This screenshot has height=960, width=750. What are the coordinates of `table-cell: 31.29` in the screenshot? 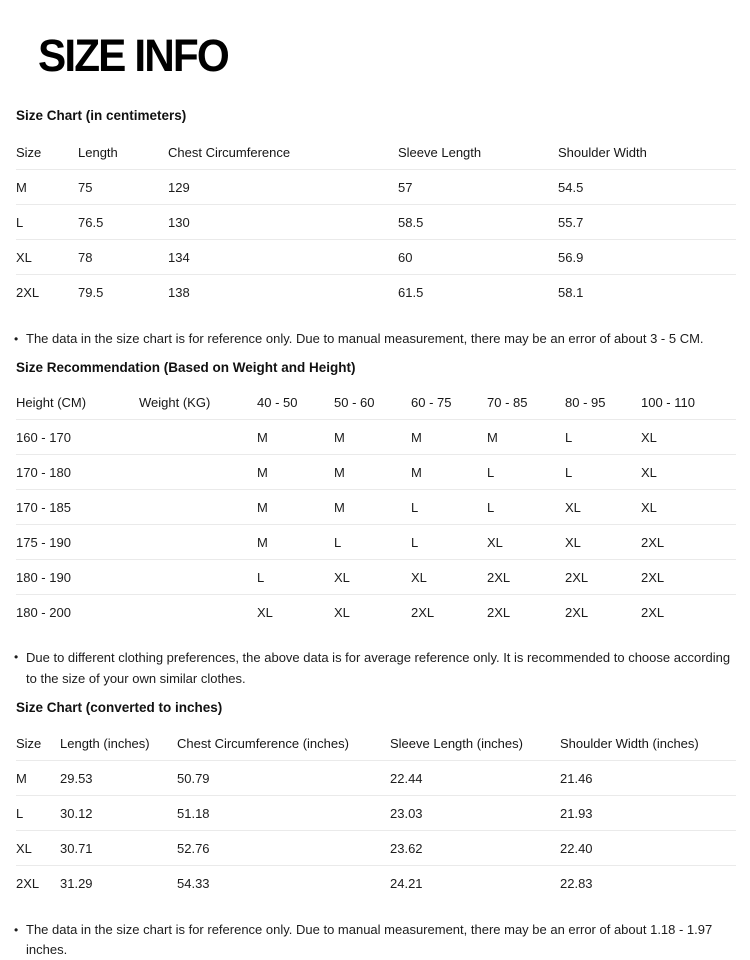 It's located at (76, 883).